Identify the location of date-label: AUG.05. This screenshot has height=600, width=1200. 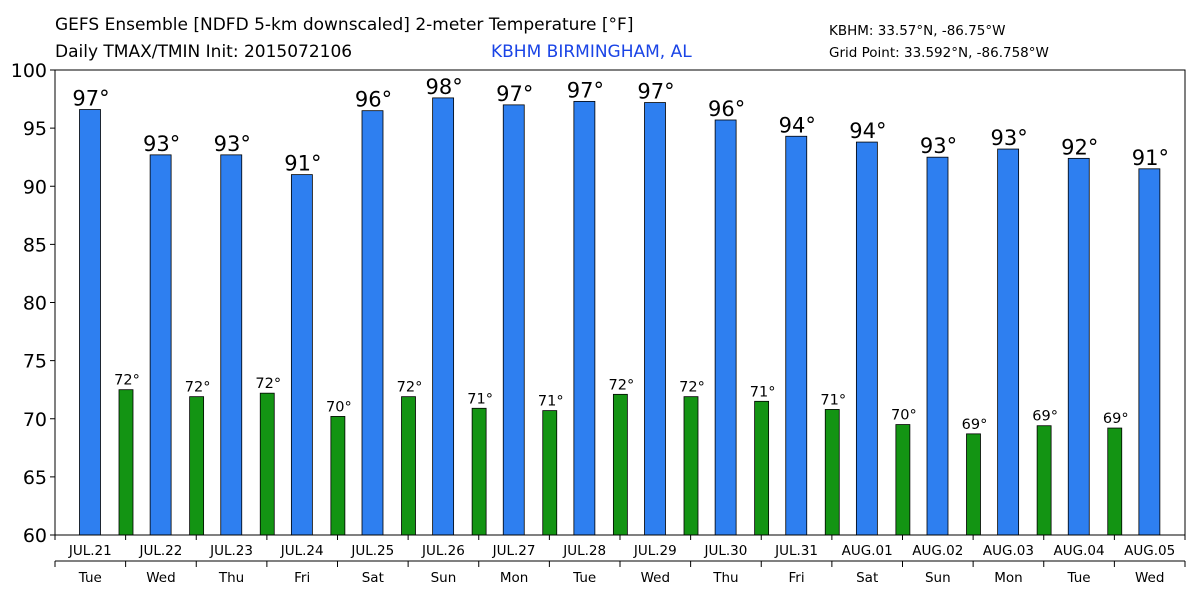
(1149, 551).